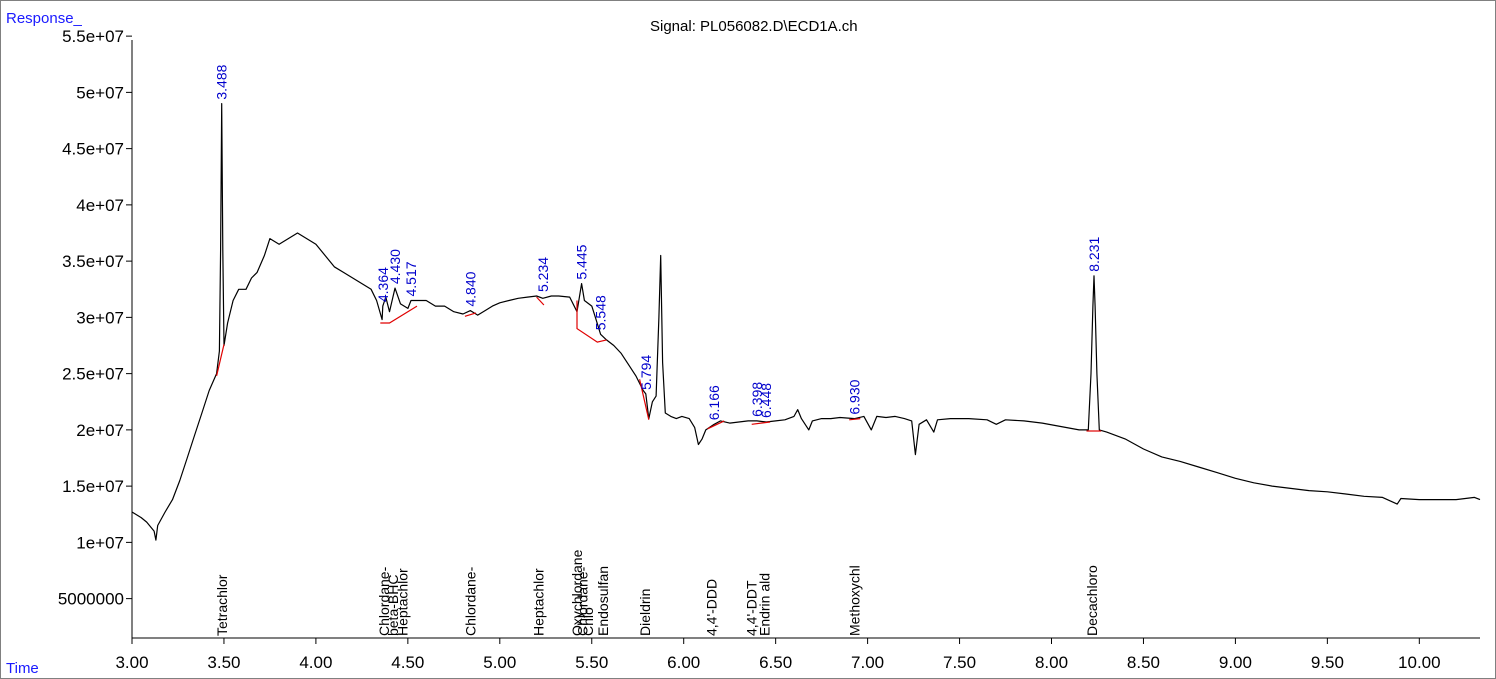 Image resolution: width=1496 pixels, height=679 pixels. I want to click on peak-label: 6.398, so click(757, 399).